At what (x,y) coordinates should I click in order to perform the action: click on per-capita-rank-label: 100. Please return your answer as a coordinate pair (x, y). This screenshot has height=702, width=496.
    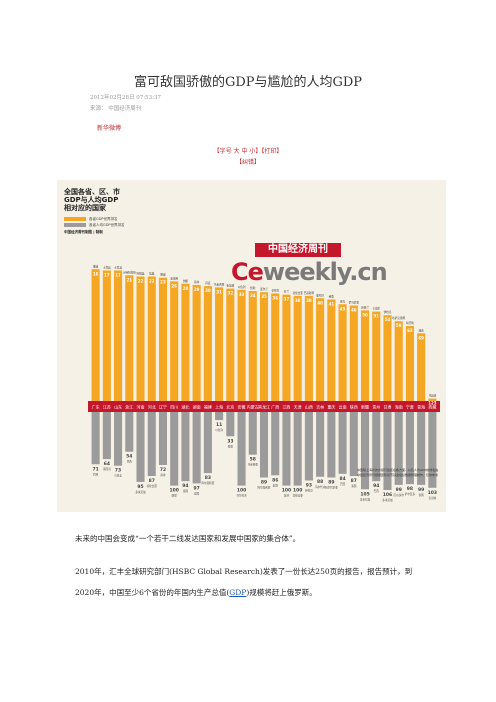
    Looking at the image, I should click on (286, 491).